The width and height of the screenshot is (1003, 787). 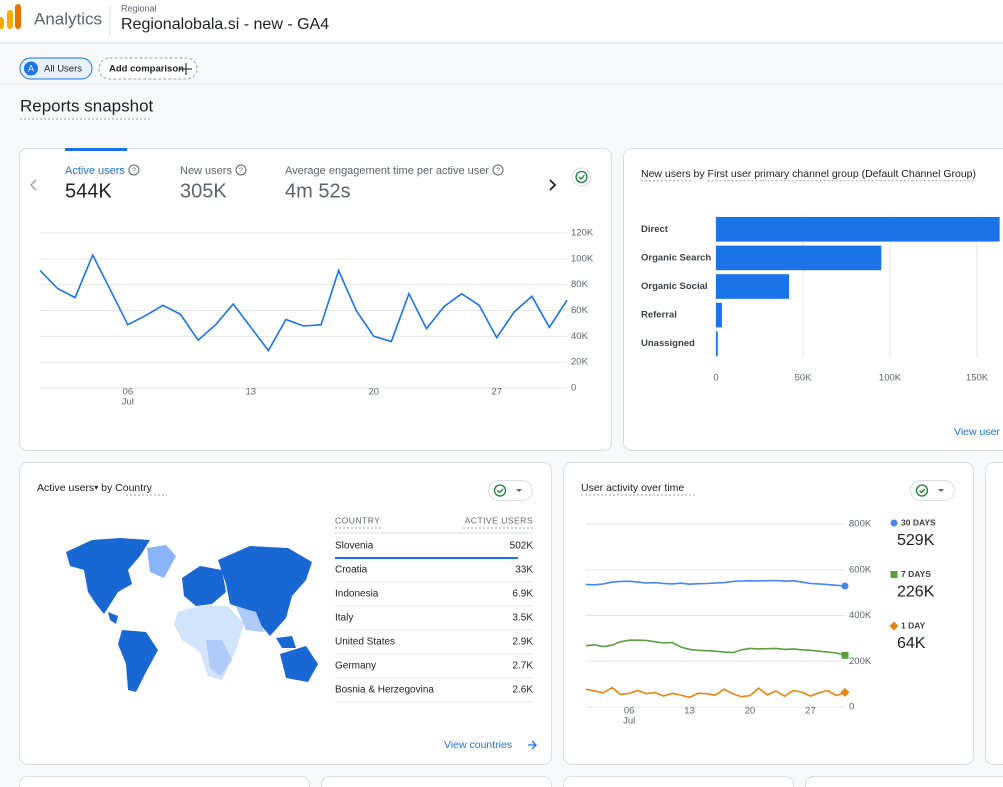 What do you see at coordinates (355, 666) in the screenshot?
I see `country-name: Germany` at bounding box center [355, 666].